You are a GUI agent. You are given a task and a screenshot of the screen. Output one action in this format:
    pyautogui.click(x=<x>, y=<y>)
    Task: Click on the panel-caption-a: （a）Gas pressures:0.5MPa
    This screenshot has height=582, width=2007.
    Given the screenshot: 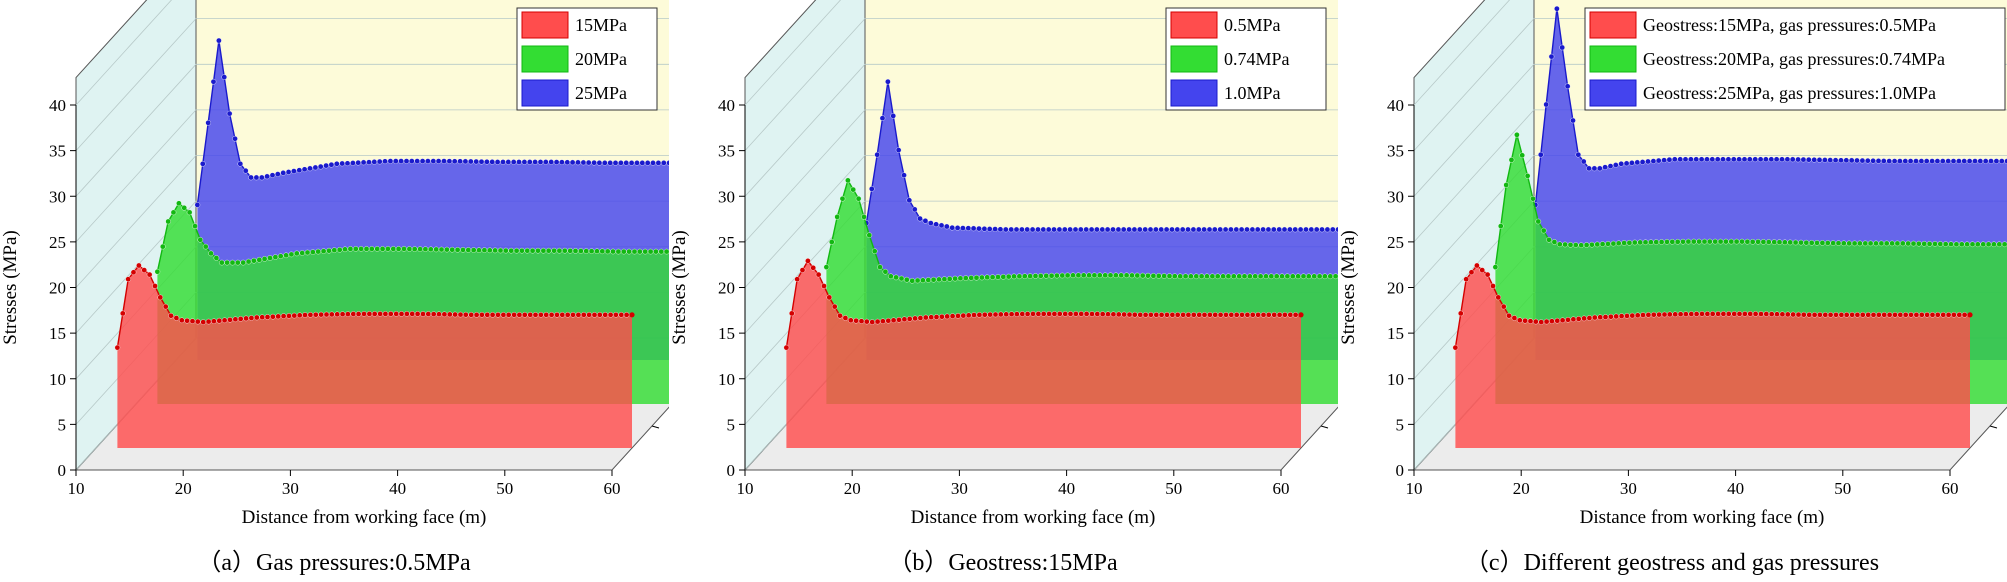 What is the action you would take?
    pyautogui.click(x=334, y=563)
    